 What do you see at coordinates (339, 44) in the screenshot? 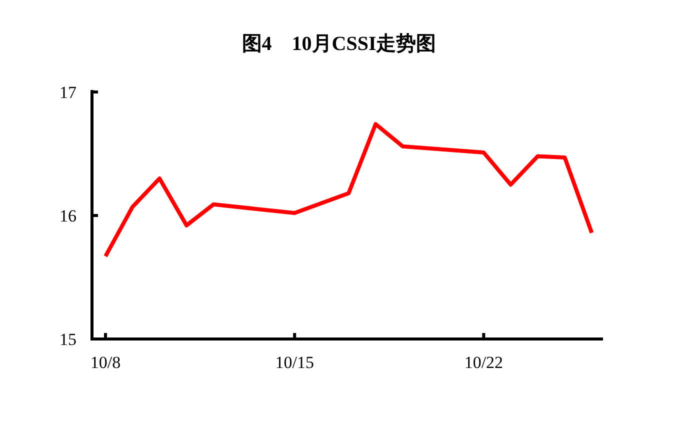
I see `chart-title: 图4 10月CSSI走势图` at bounding box center [339, 44].